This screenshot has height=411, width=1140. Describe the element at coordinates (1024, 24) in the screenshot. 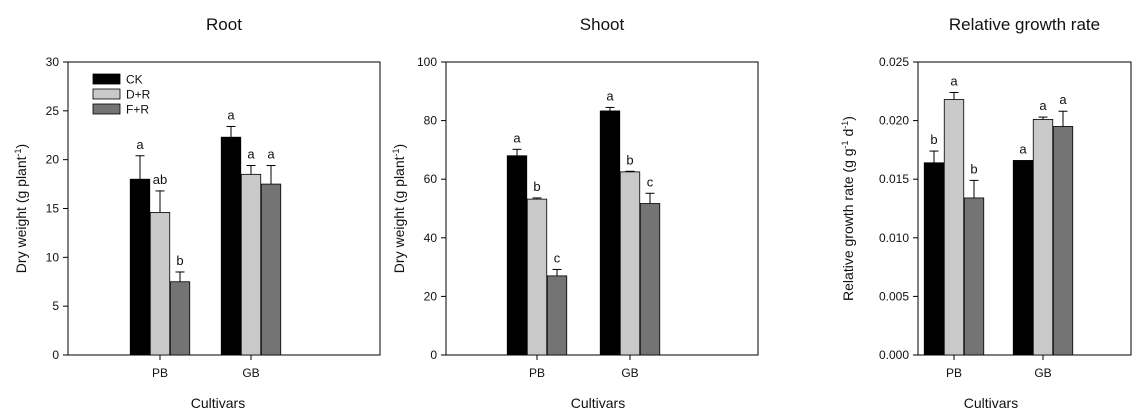

I see `chart-title: Relative growth rate` at that location.